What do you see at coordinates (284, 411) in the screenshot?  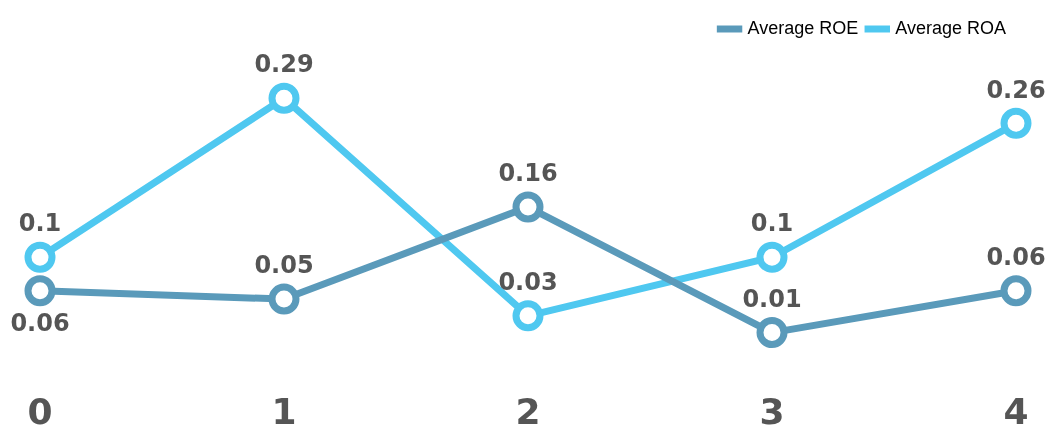 I see `x-tick-label: 1` at bounding box center [284, 411].